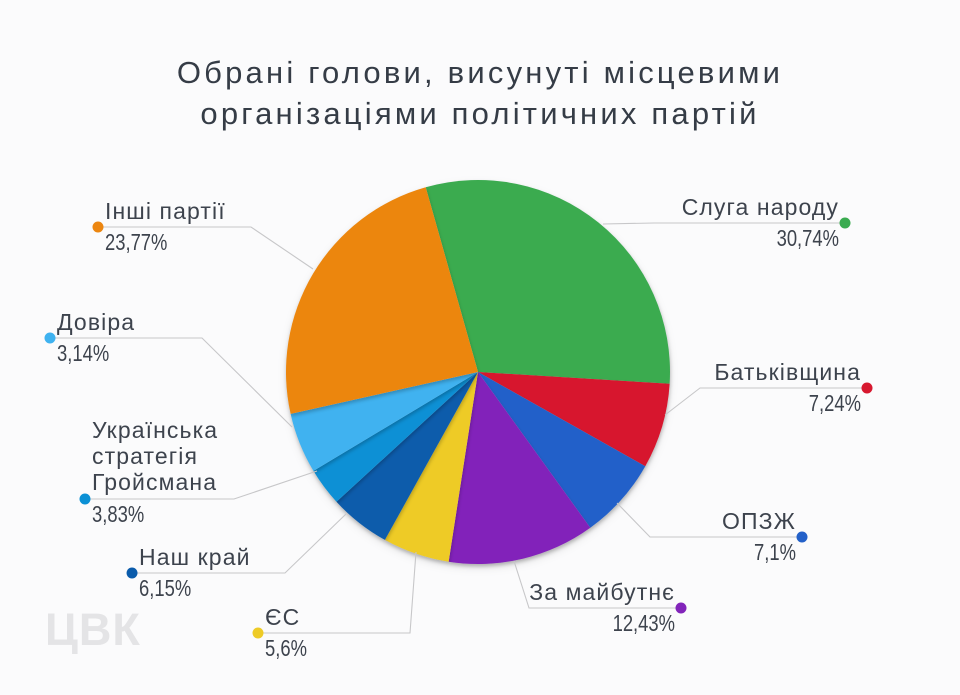 This screenshot has width=960, height=695. Describe the element at coordinates (154, 482) in the screenshot. I see `slice-label-text-ukrainska-stratehiia-line-3: Гройсмана` at that location.